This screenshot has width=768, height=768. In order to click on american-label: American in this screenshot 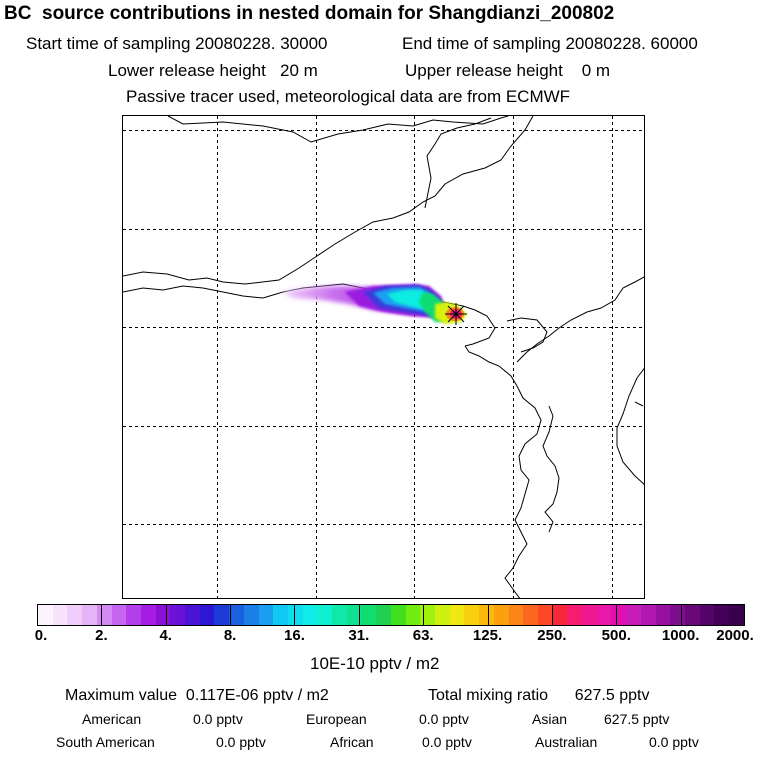, I will do `click(112, 719)`.